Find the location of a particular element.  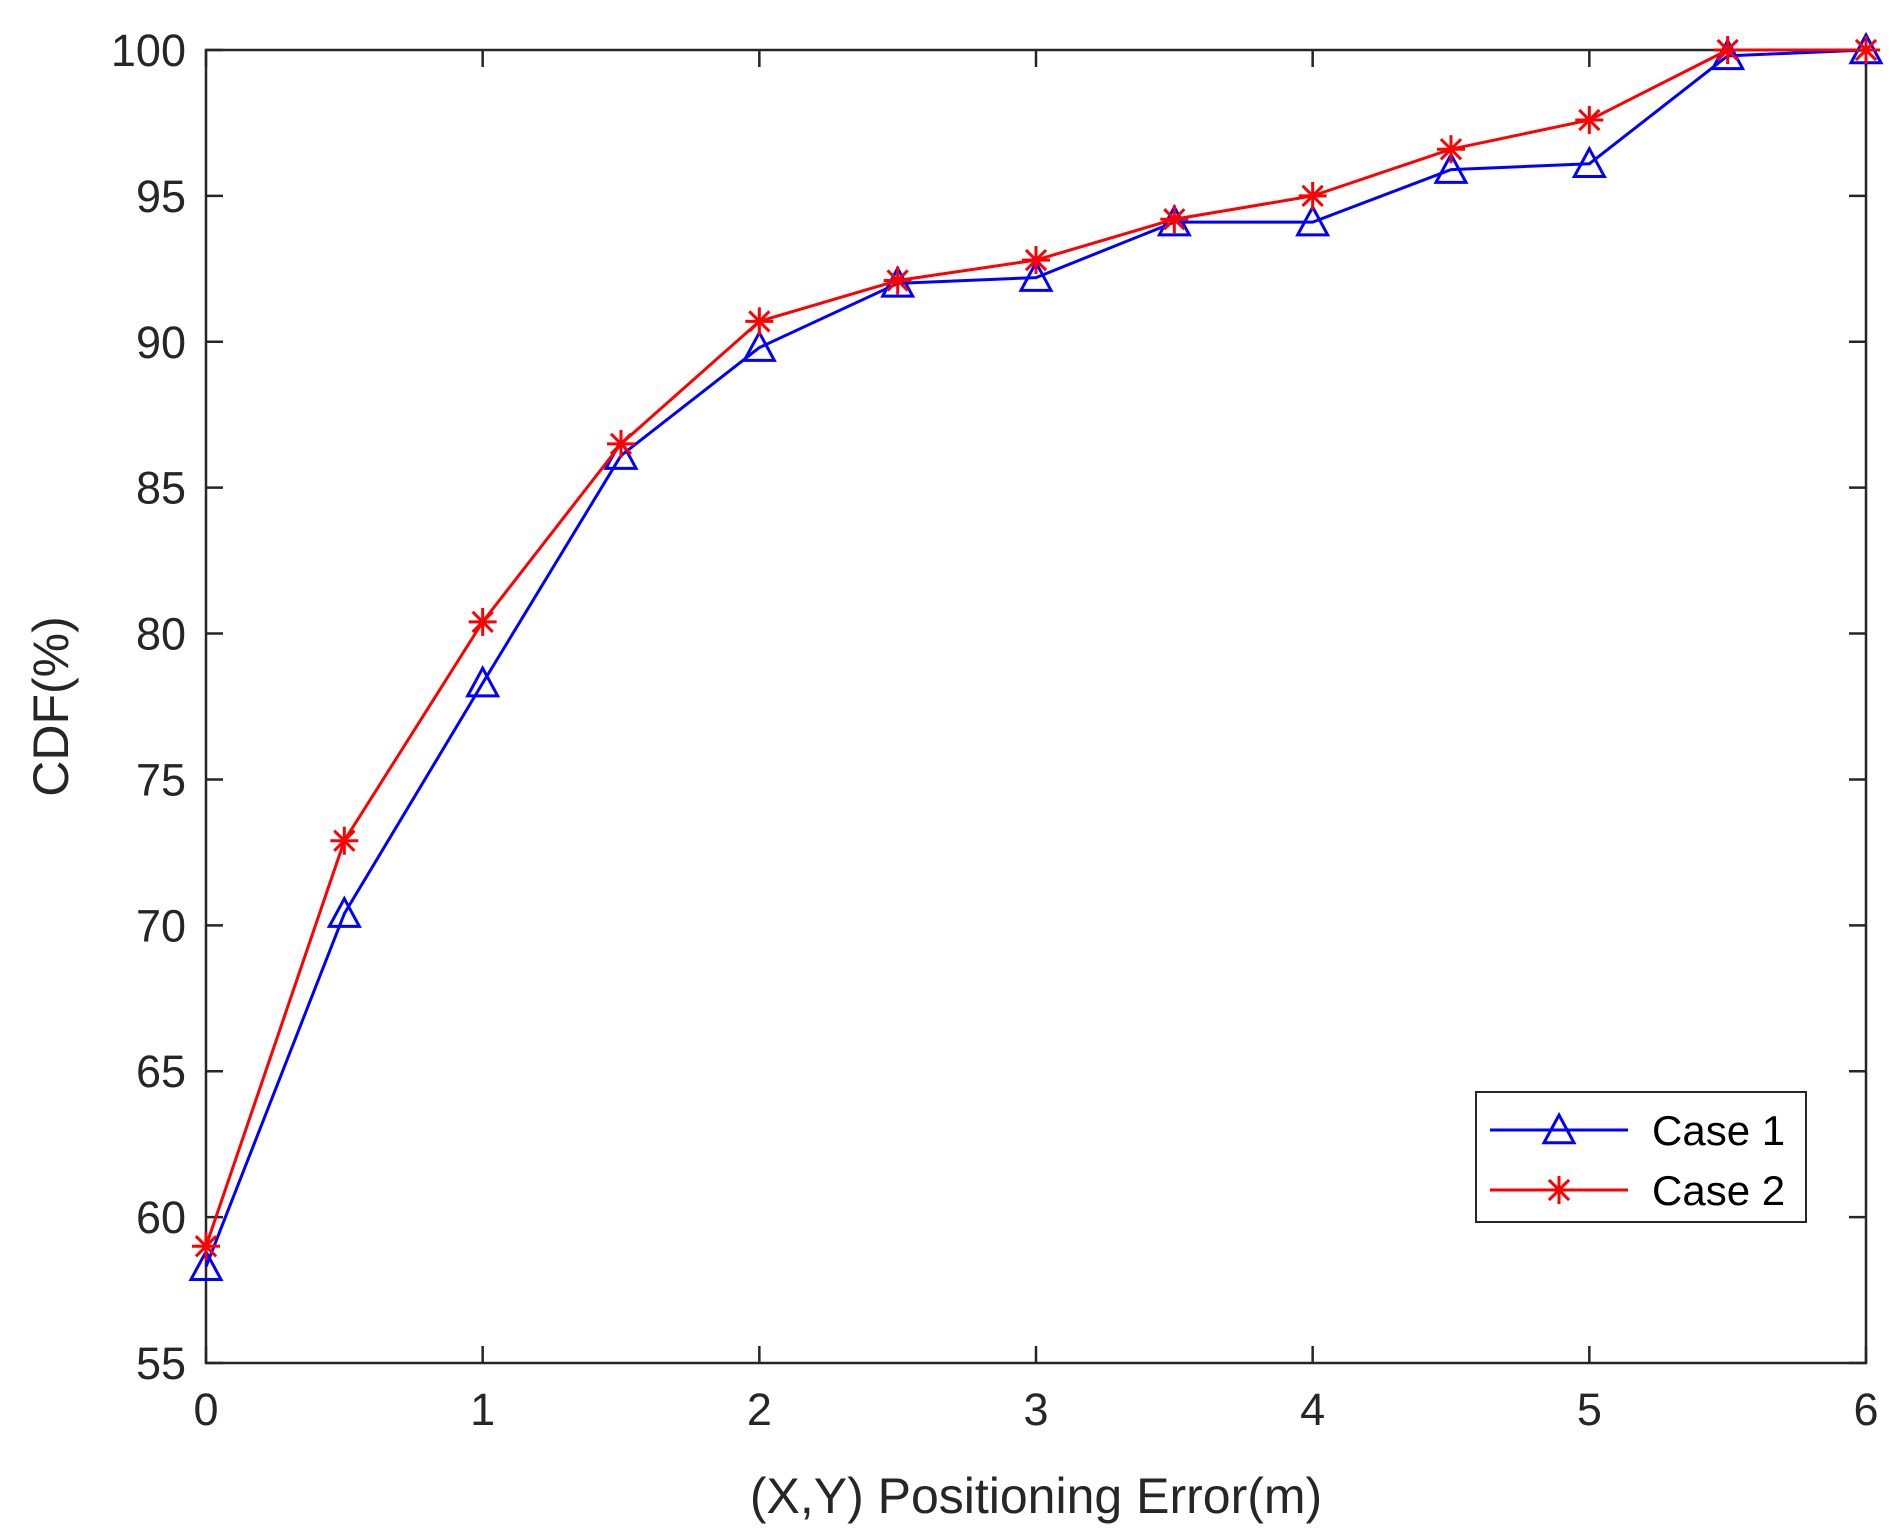

x-axis-label: (X,Y) Positioning Error(m) is located at coordinates (1036, 1496).